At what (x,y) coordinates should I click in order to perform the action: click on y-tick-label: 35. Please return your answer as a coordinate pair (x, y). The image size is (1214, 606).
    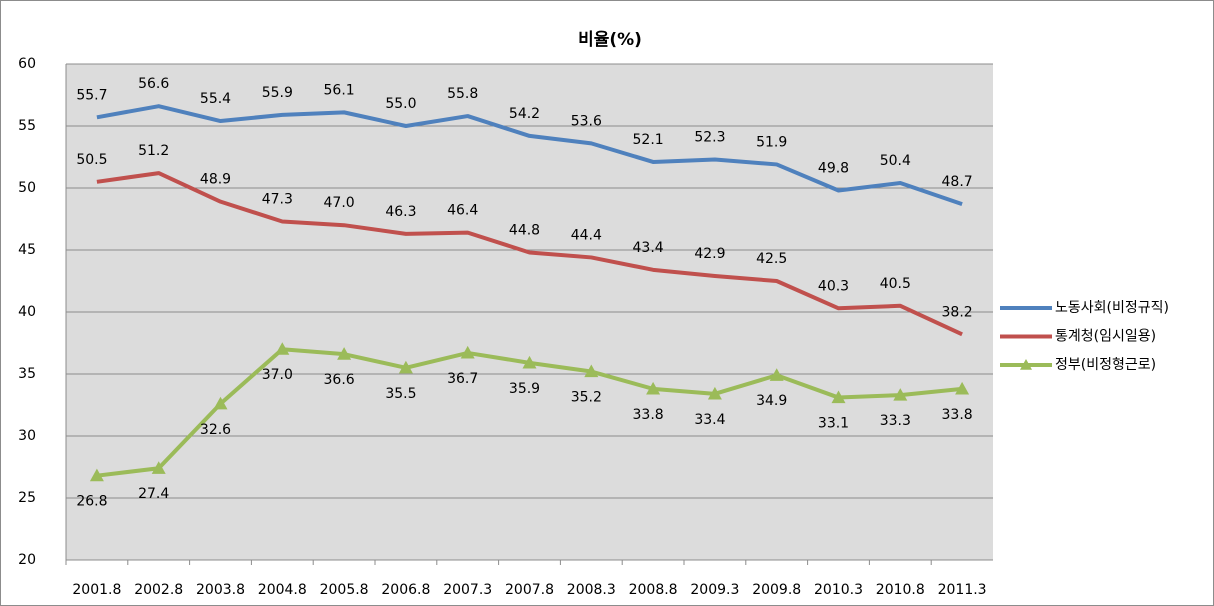
    Looking at the image, I should click on (27, 374).